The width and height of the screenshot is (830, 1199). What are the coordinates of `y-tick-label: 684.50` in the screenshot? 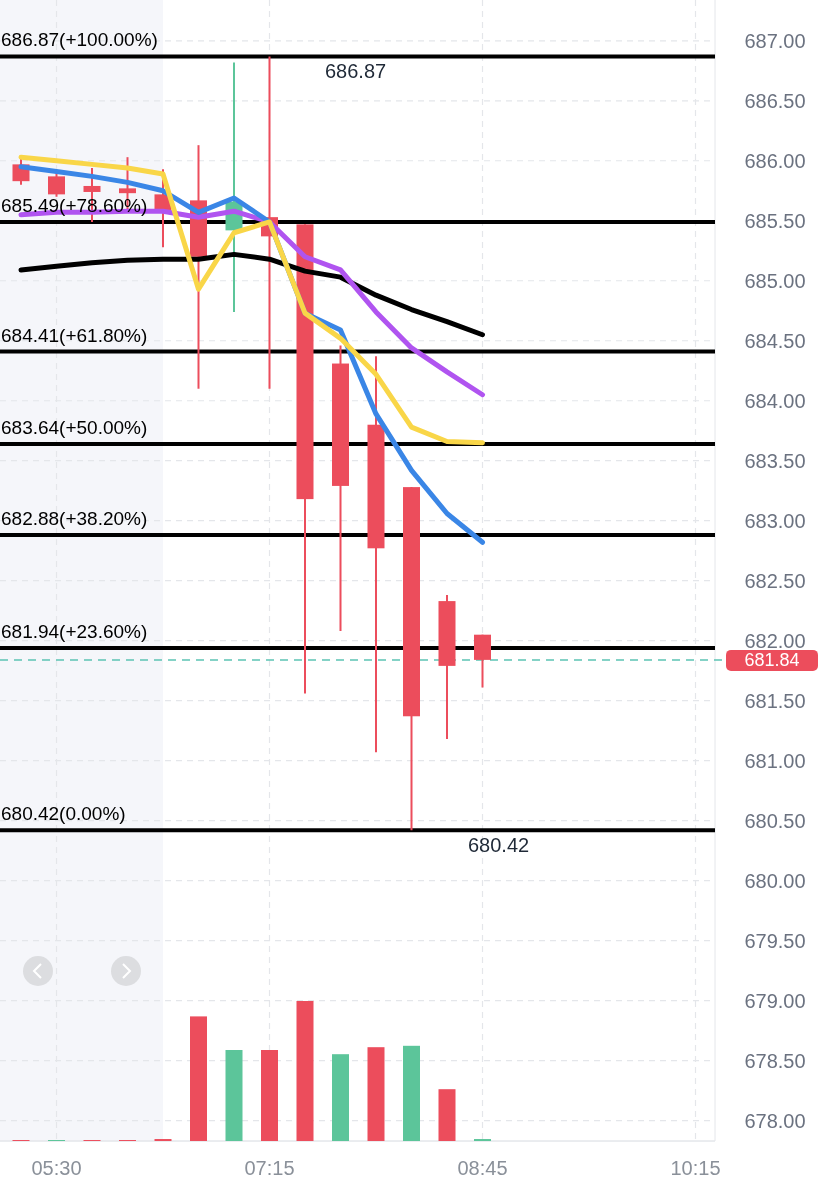 It's located at (775, 340).